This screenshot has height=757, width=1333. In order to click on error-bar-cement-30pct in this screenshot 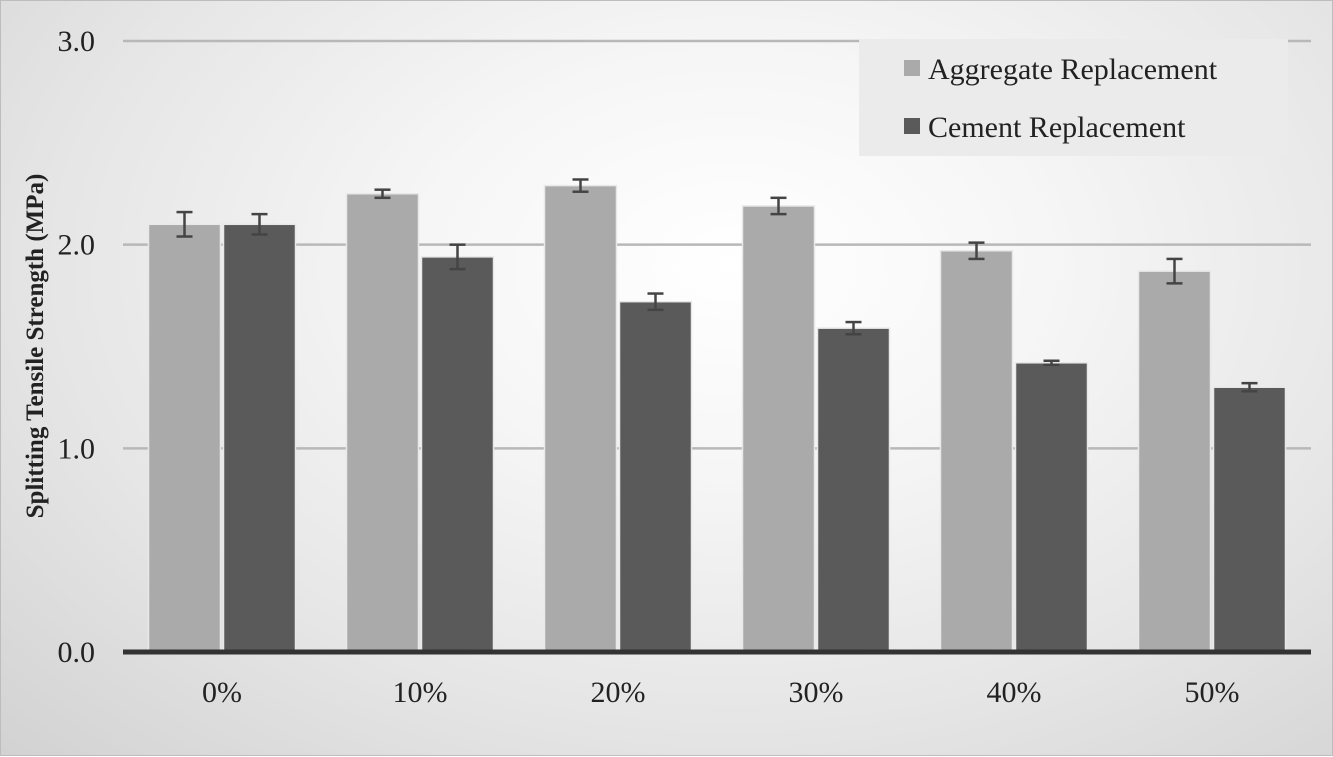, I will do `click(853, 328)`.